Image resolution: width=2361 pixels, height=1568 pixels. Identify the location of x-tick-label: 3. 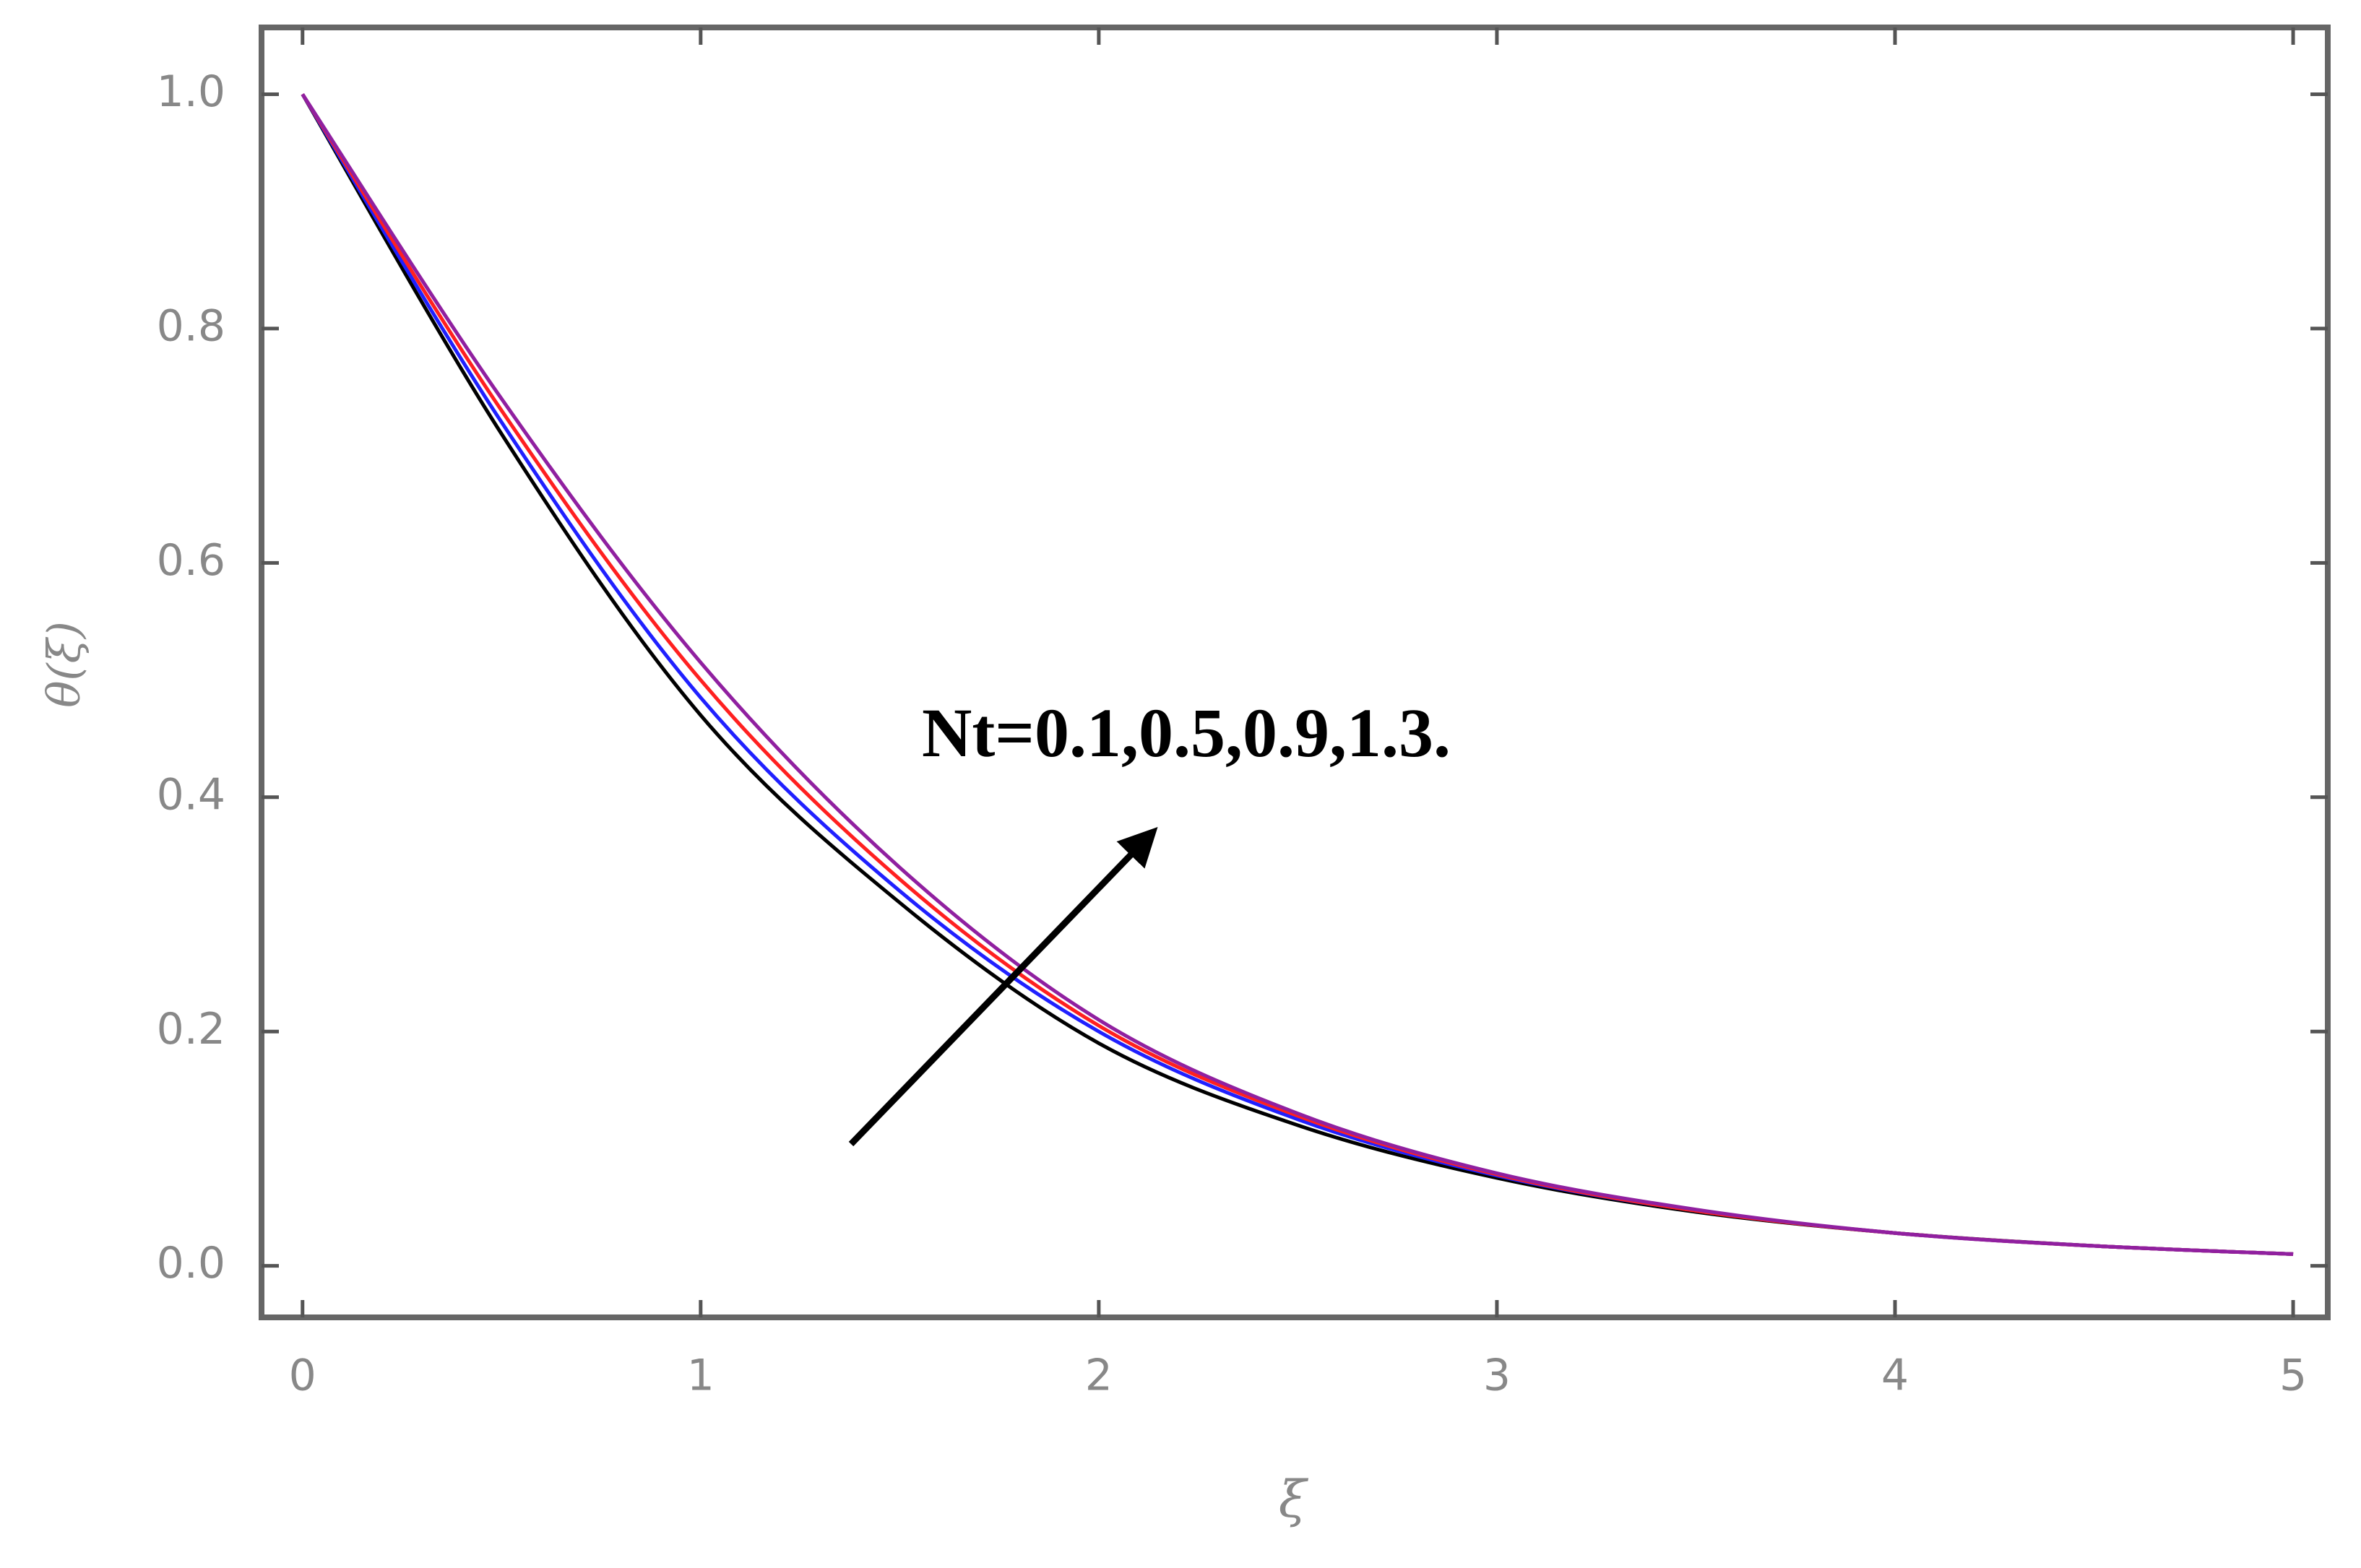
(1497, 1376).